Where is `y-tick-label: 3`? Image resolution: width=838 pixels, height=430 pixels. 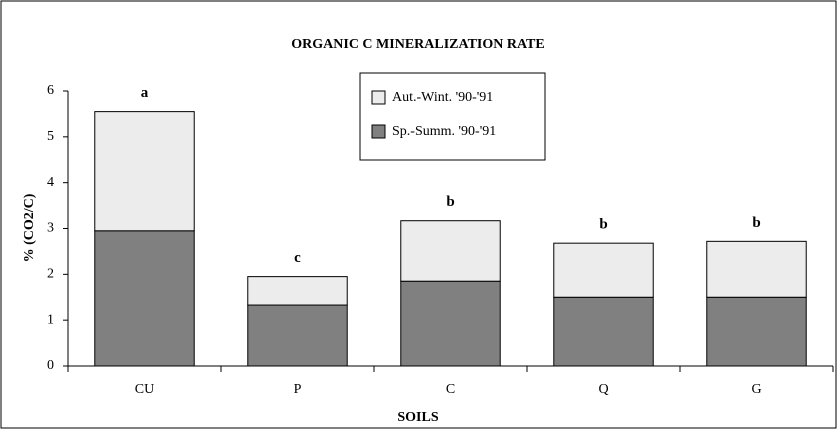
y-tick-label: 3 is located at coordinates (50, 228).